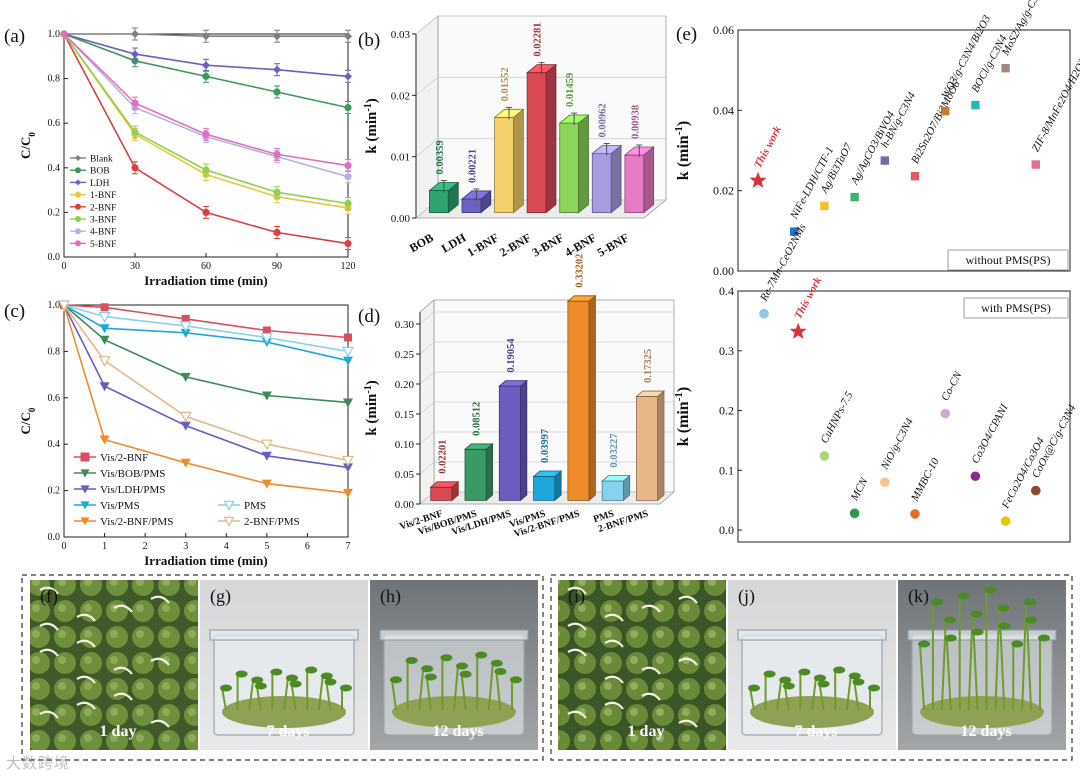 The width and height of the screenshot is (1080, 778). I want to click on bar-Vis/2-BNF/PMS, so click(578, 400).